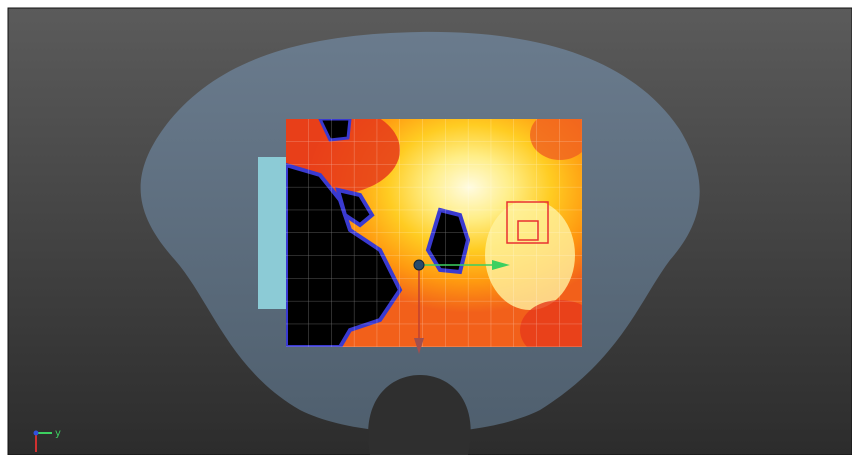  Describe the element at coordinates (419, 346) in the screenshot. I see `gizmo-x-arrow` at that location.